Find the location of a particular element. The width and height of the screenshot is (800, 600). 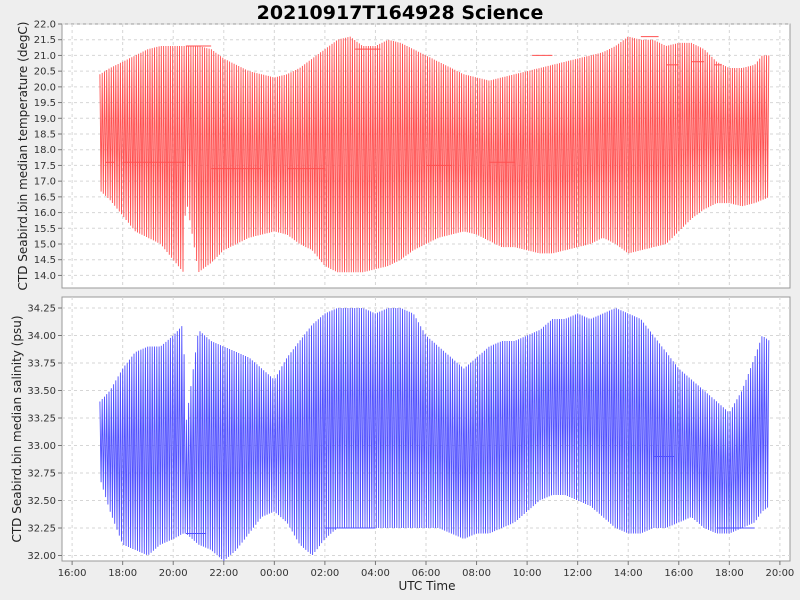

x-tick-label: 02:00 is located at coordinates (324, 573).